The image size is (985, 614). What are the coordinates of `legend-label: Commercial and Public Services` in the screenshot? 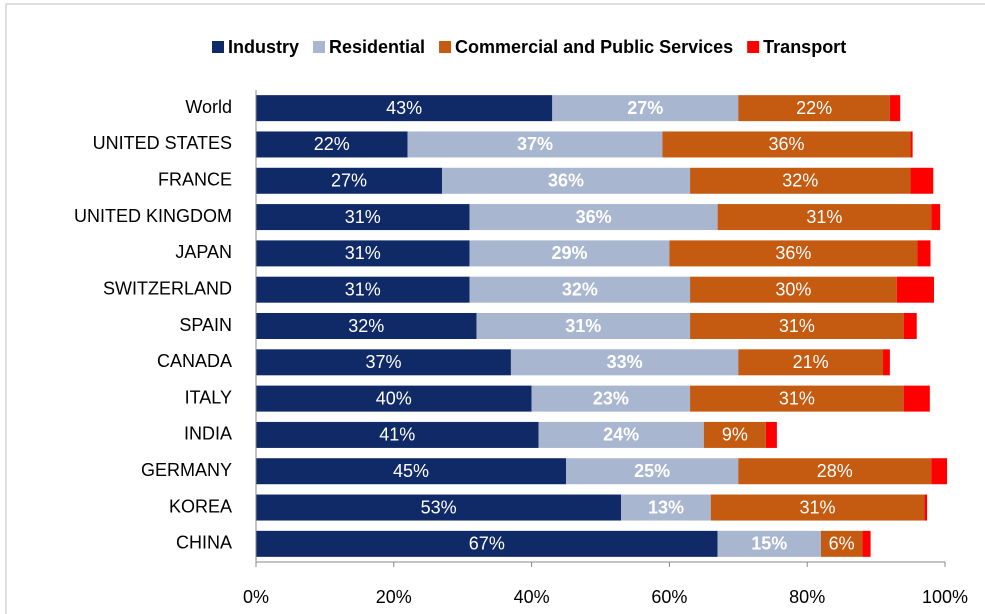 It's located at (594, 47).